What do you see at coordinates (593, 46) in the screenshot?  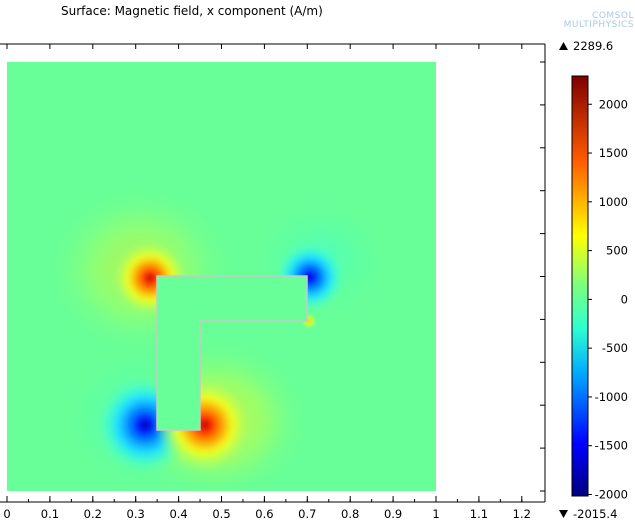 I see `colorbar-max-label: 2289.6` at bounding box center [593, 46].